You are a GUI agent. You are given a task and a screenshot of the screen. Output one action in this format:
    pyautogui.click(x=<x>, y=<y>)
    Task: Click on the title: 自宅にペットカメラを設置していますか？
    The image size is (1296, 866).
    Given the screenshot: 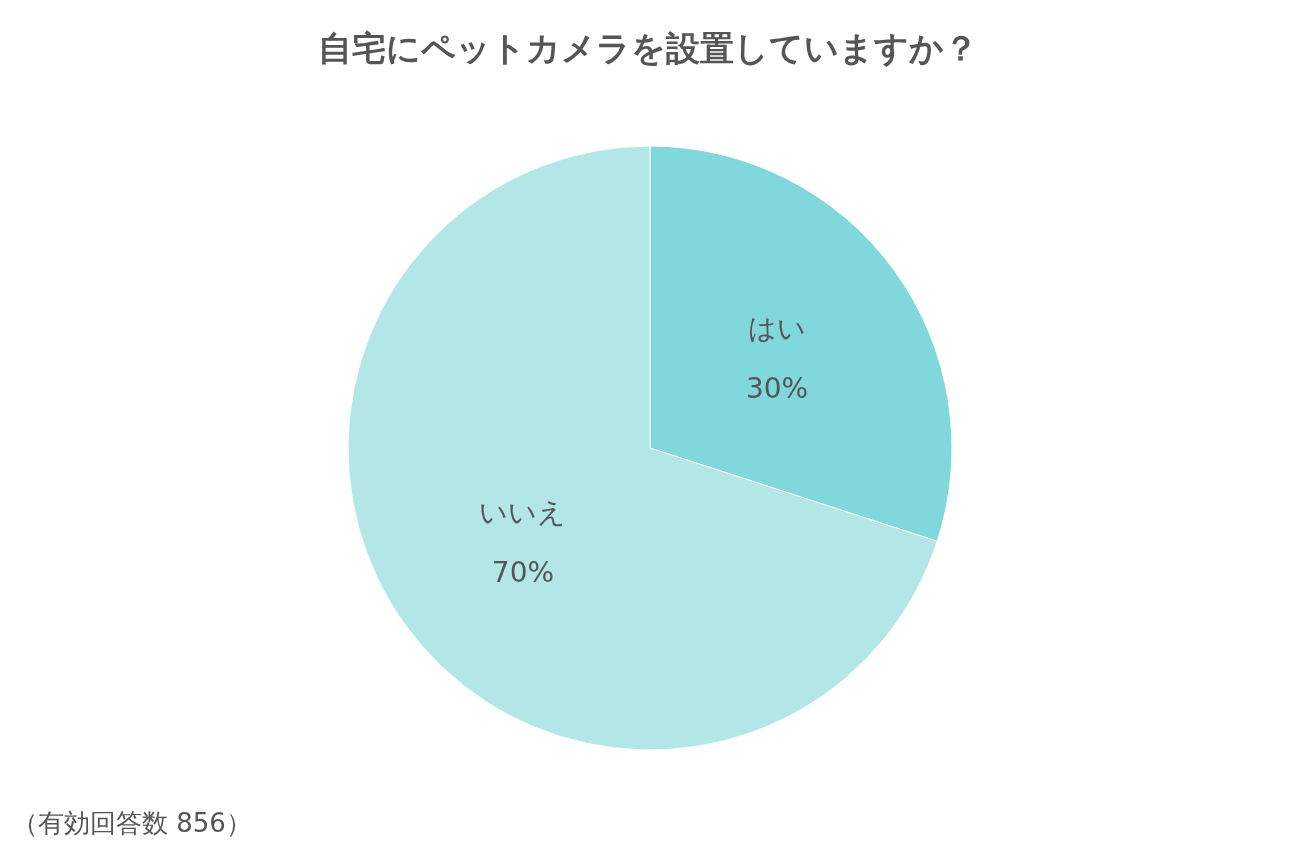 What is the action you would take?
    pyautogui.click(x=648, y=48)
    